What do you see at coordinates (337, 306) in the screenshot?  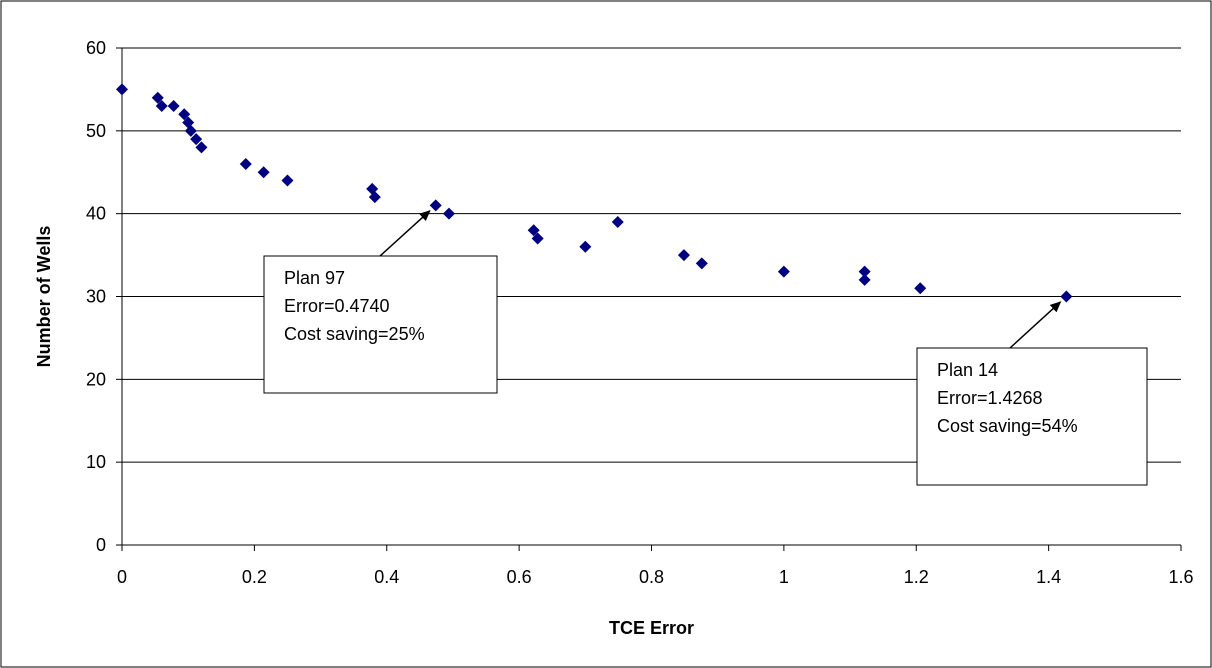 I see `annotation-0-line-1: Error=0.4740` at bounding box center [337, 306].